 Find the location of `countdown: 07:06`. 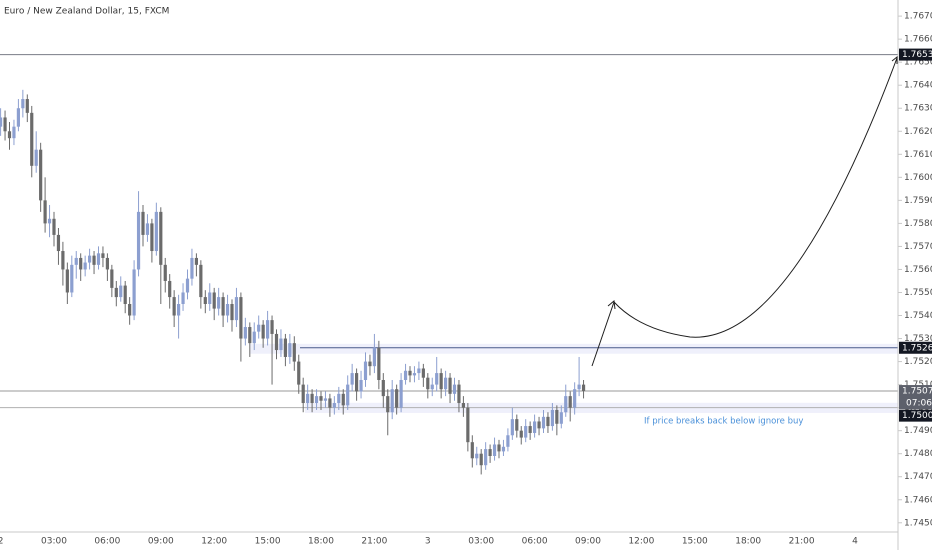

countdown: 07:06 is located at coordinates (919, 404).